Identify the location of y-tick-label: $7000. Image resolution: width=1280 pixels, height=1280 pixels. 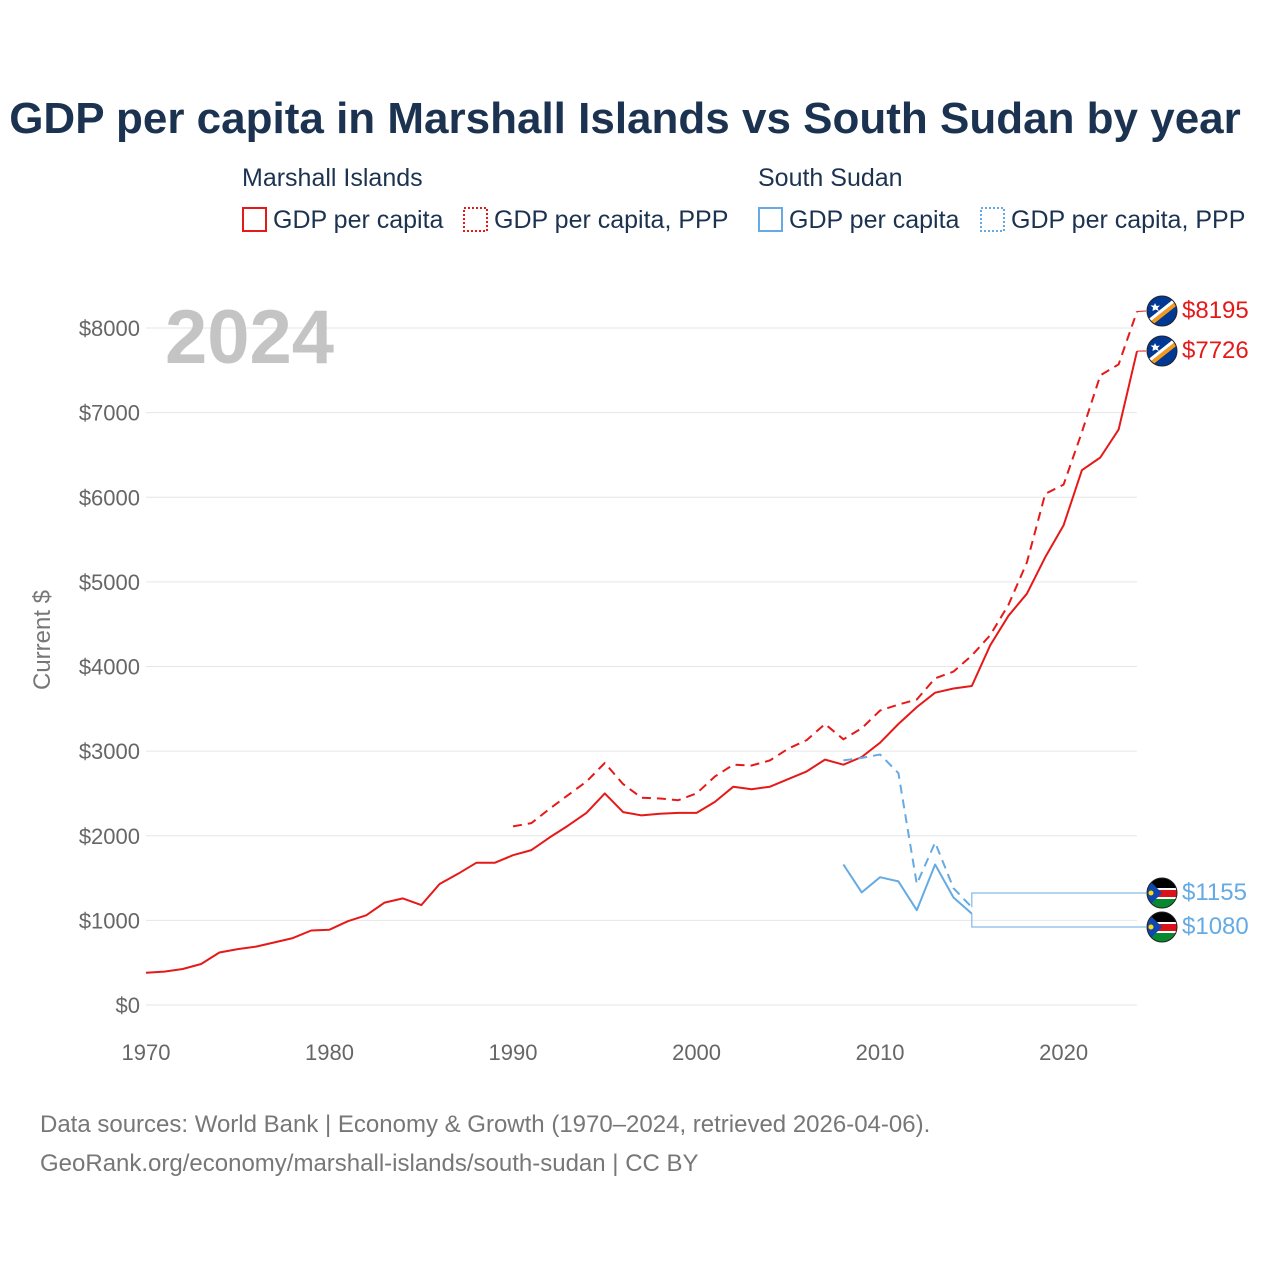
(109, 413).